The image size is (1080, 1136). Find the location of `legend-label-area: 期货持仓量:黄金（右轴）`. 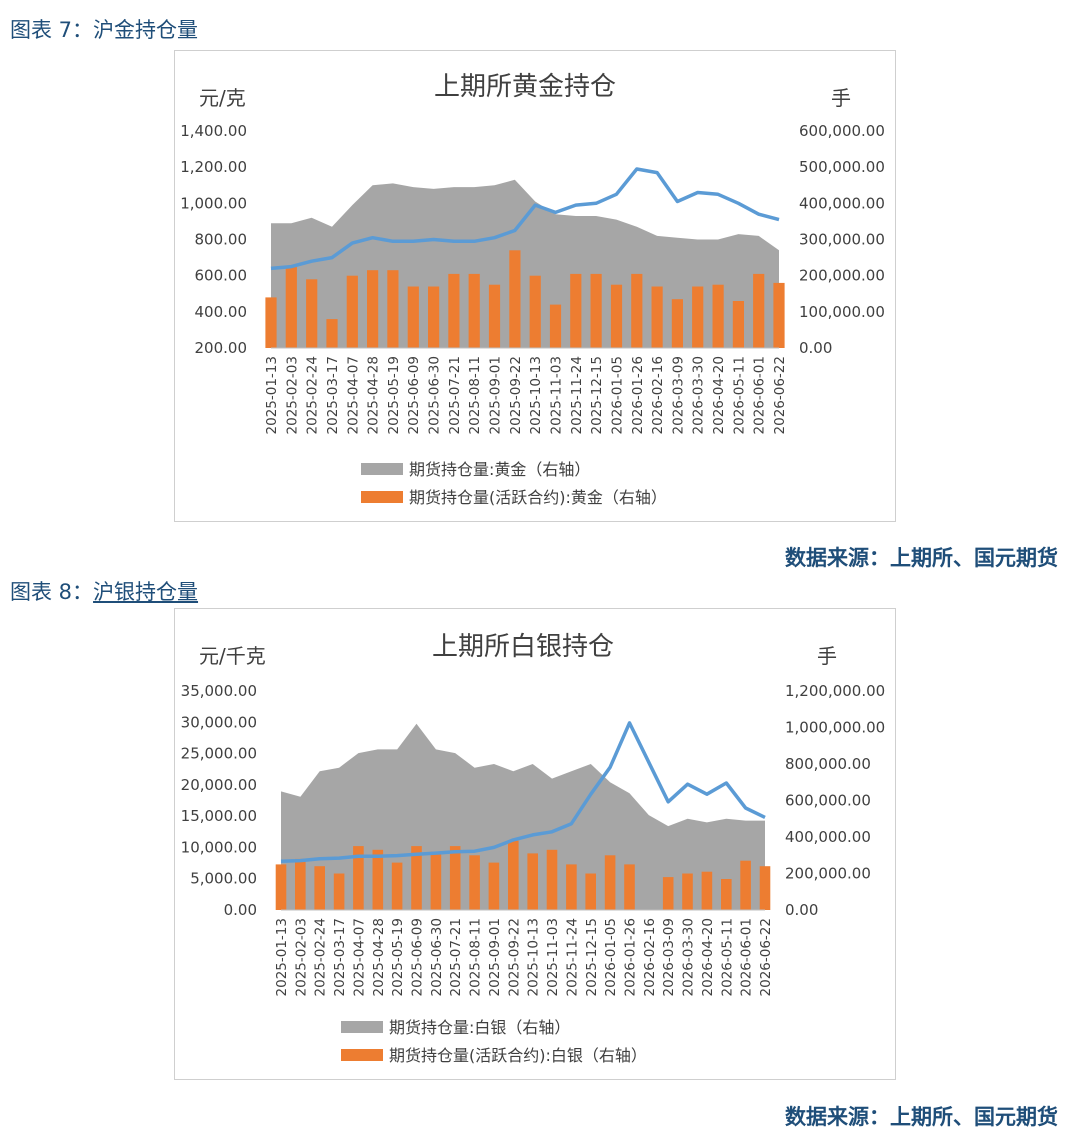

legend-label-area: 期货持仓量:黄金（右轴） is located at coordinates (499, 469).